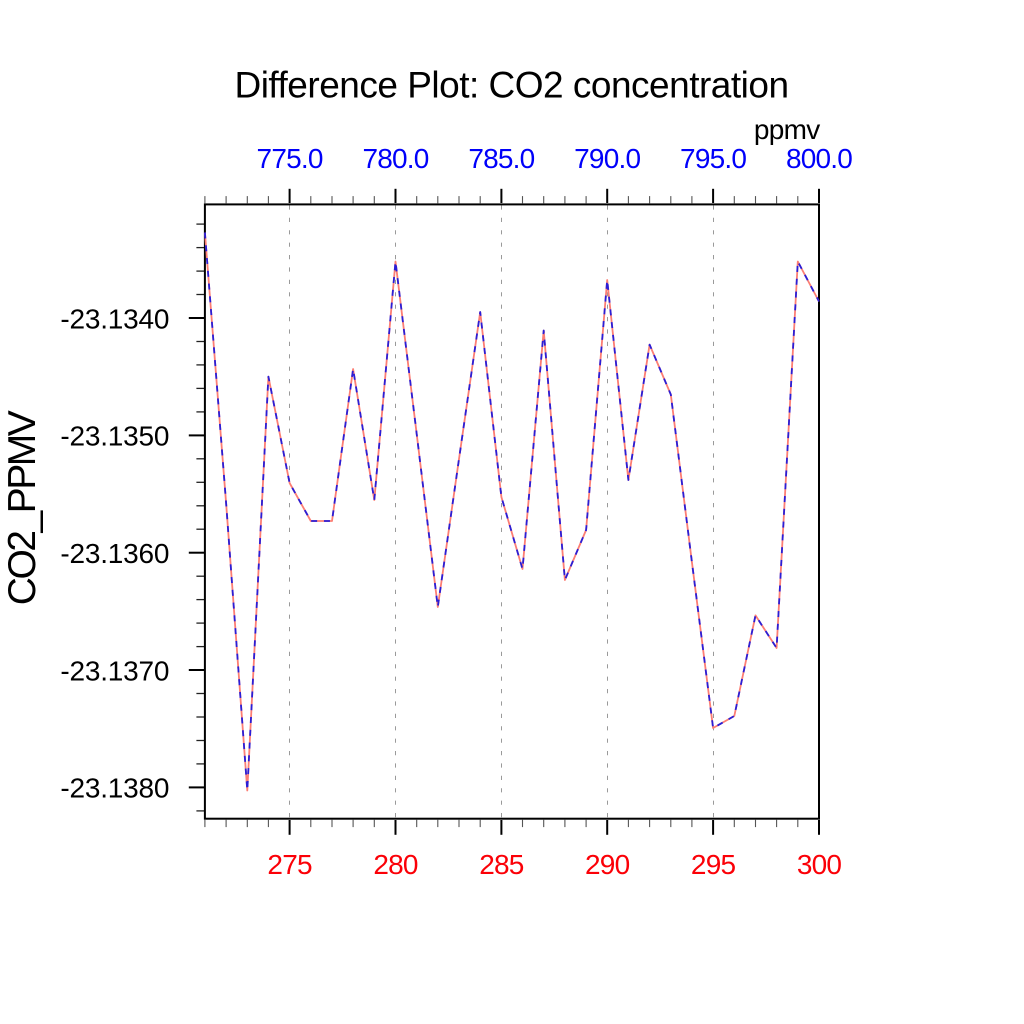 This screenshot has height=1024, width=1024. What do you see at coordinates (22, 507) in the screenshot?
I see `svg-text: CO2_PPMV` at bounding box center [22, 507].